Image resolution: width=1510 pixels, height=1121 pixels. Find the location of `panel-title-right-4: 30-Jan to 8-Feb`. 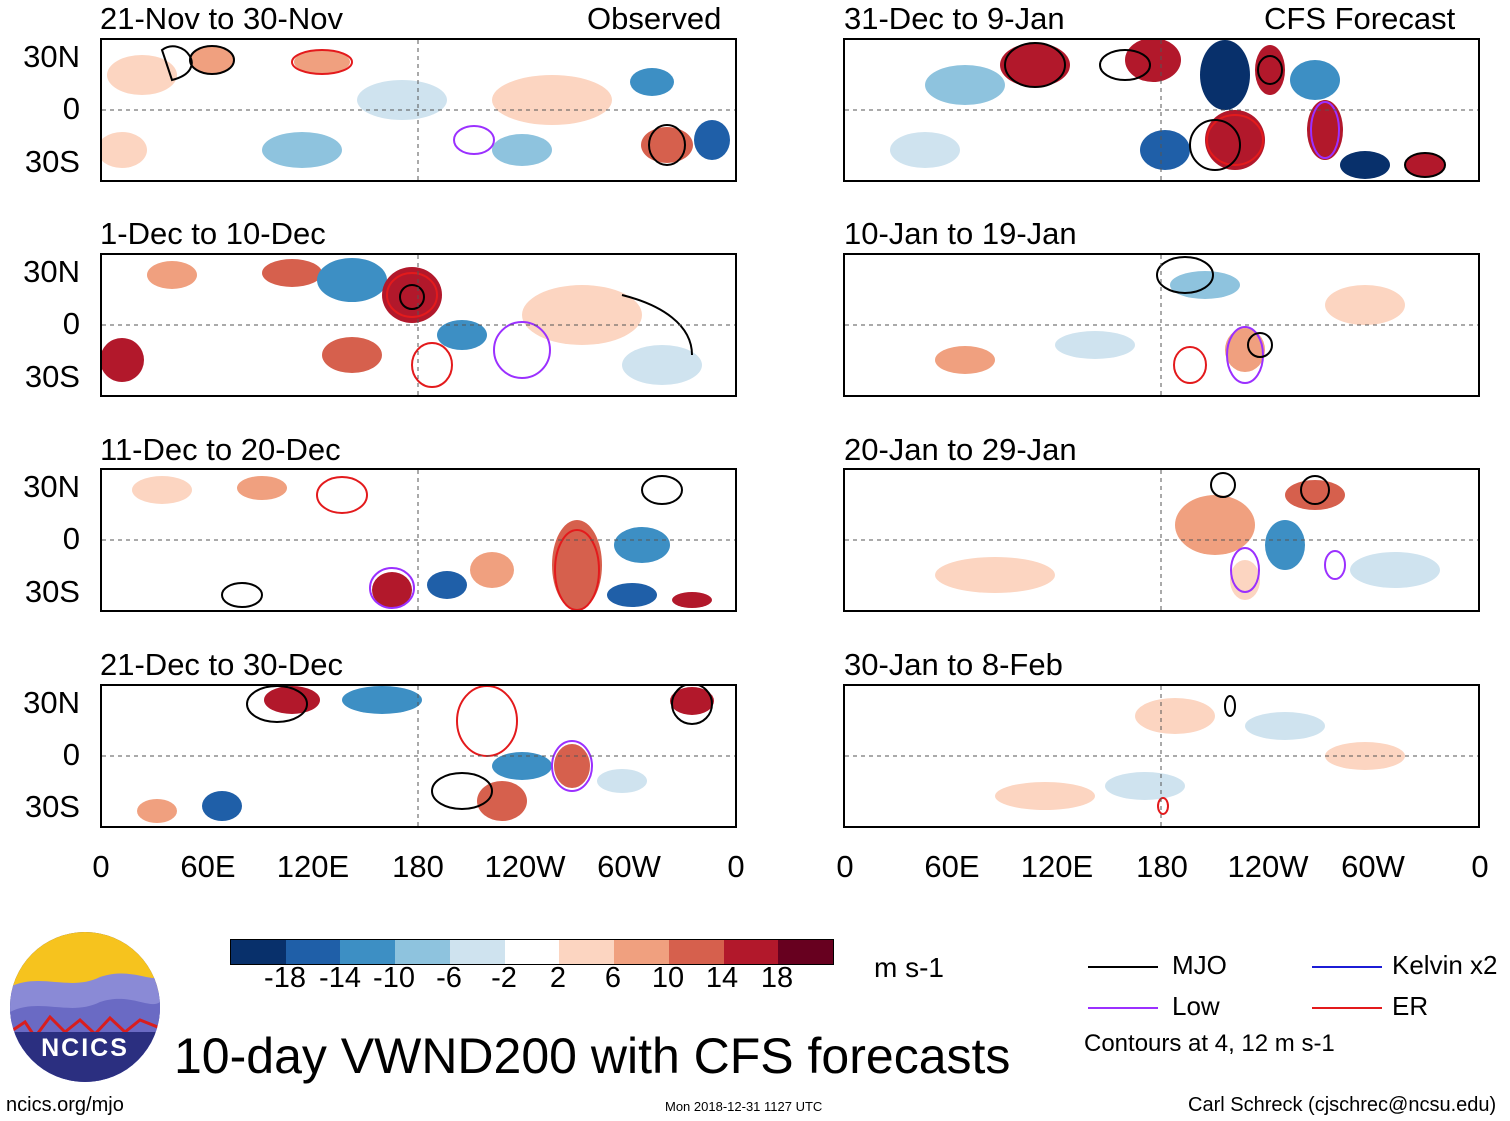

panel-title-right-4: 30-Jan to 8-Feb is located at coordinates (953, 664).